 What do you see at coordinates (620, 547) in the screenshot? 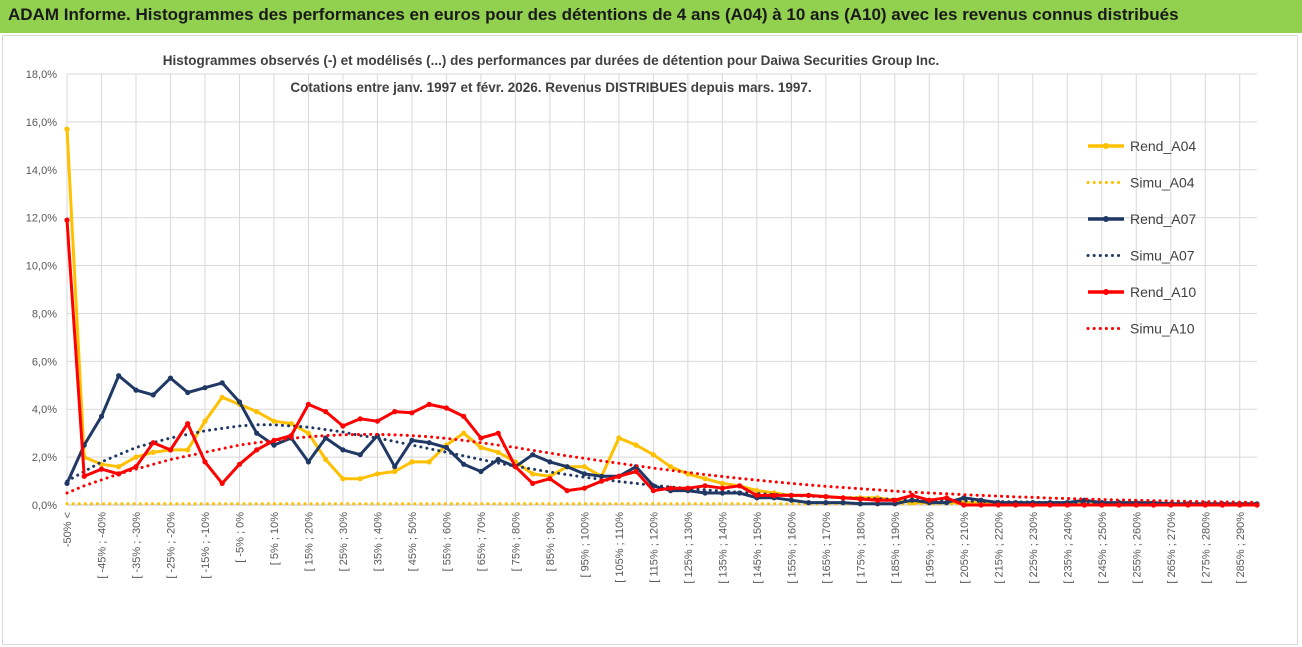
I see `x-tick-label: [ 105% ; 110%` at bounding box center [620, 547].